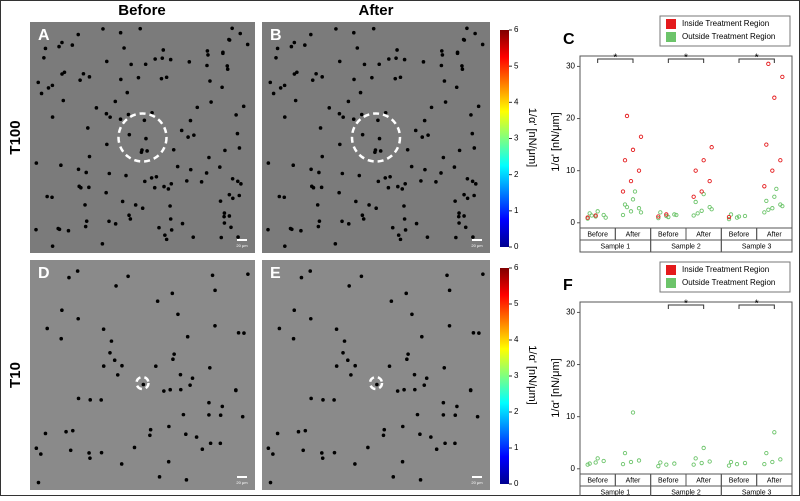  What do you see at coordinates (757, 58) in the screenshot?
I see `significance-label: *` at bounding box center [757, 58].